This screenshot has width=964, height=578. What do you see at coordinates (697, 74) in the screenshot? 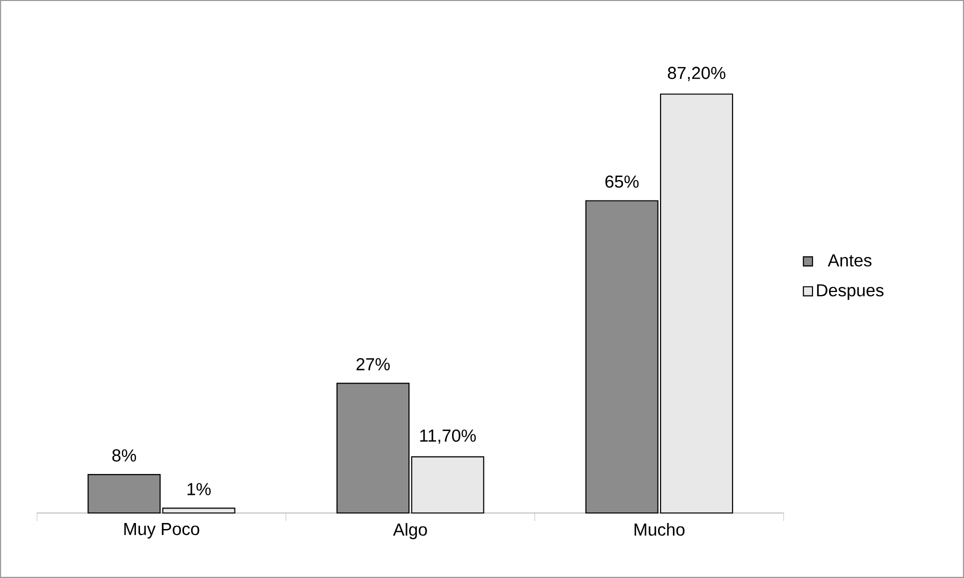
I see `data-label: 87,20%` at bounding box center [697, 74].